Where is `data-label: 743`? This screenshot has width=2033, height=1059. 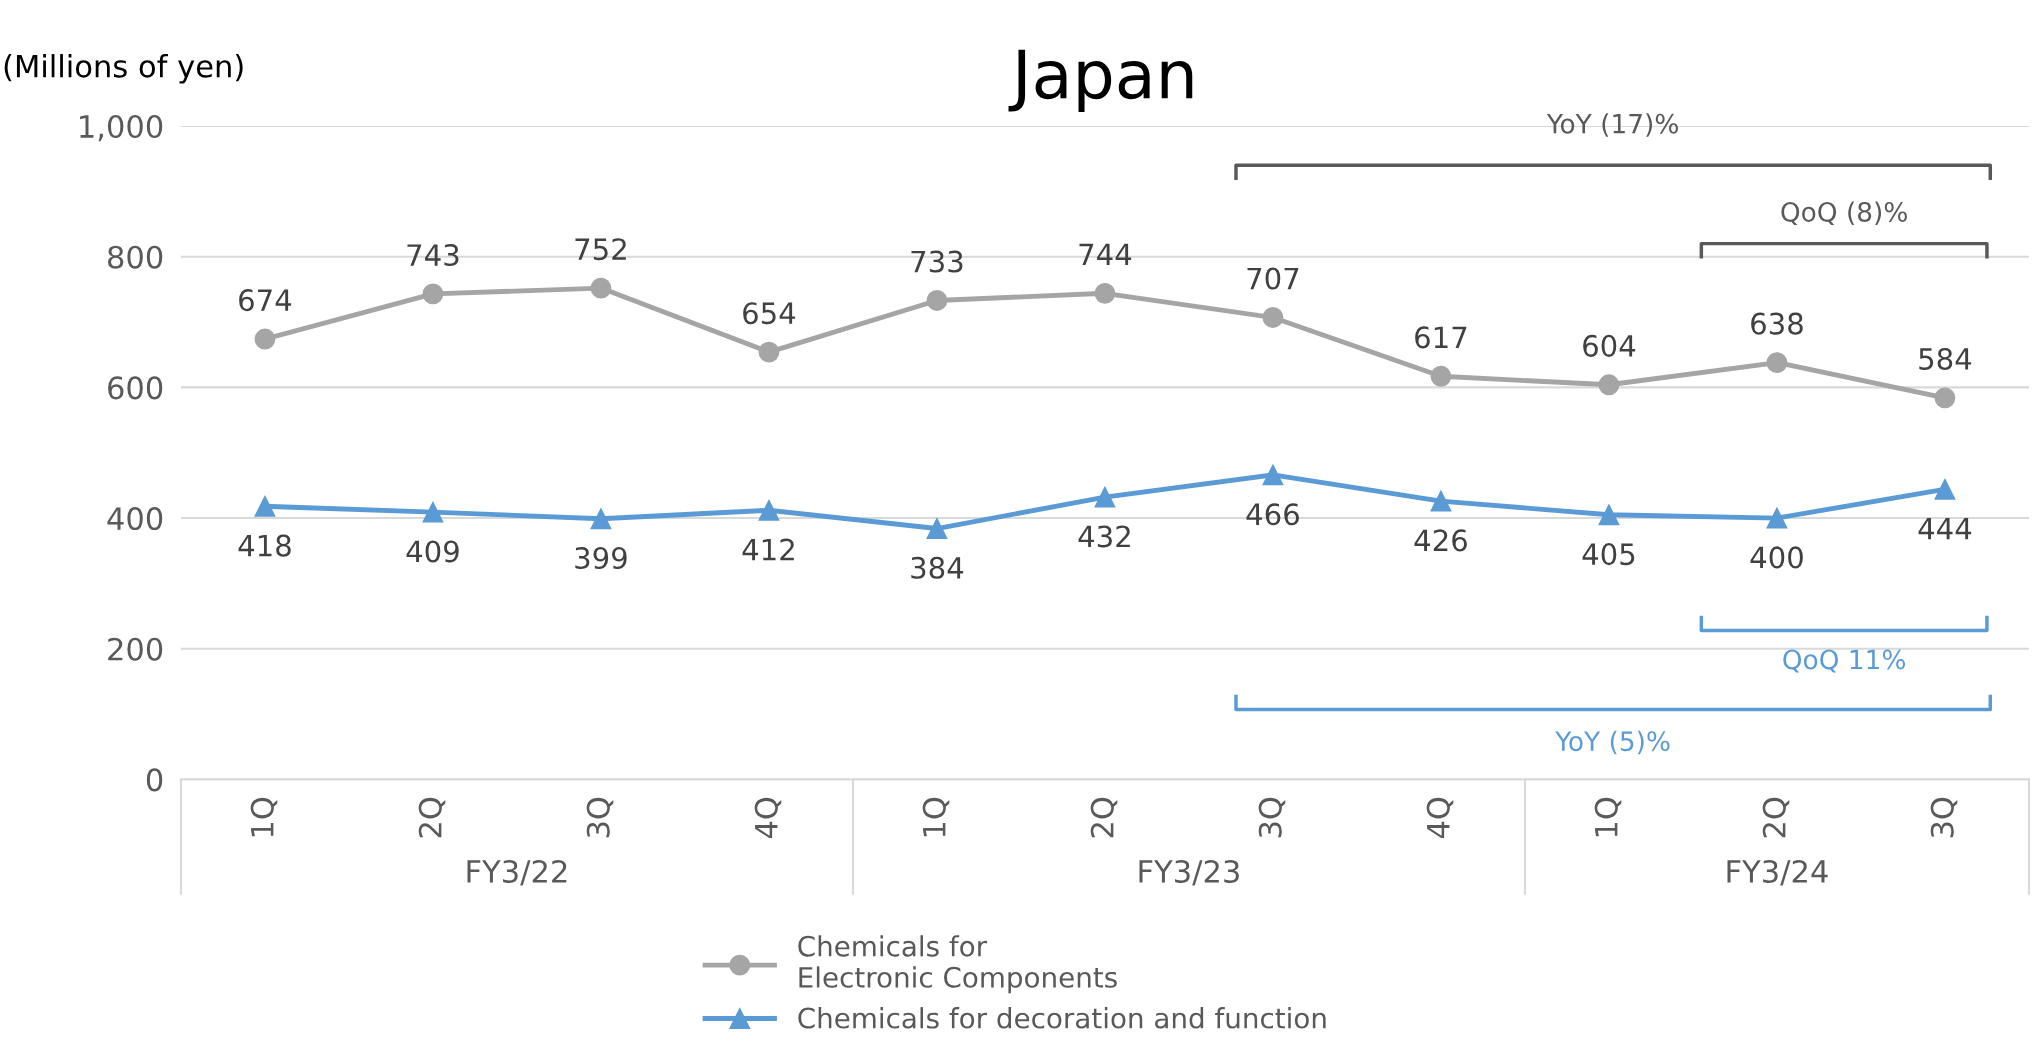 data-label: 743 is located at coordinates (433, 255).